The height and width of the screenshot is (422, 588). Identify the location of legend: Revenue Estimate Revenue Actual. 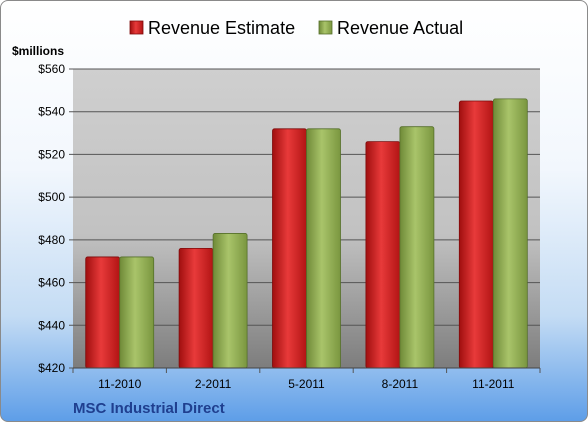
(296, 28).